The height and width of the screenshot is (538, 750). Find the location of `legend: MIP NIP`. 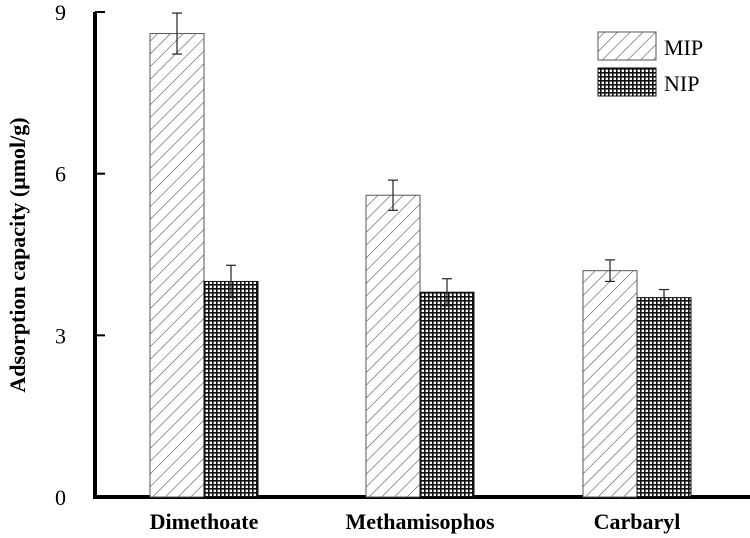

legend: MIP NIP is located at coordinates (650, 64).